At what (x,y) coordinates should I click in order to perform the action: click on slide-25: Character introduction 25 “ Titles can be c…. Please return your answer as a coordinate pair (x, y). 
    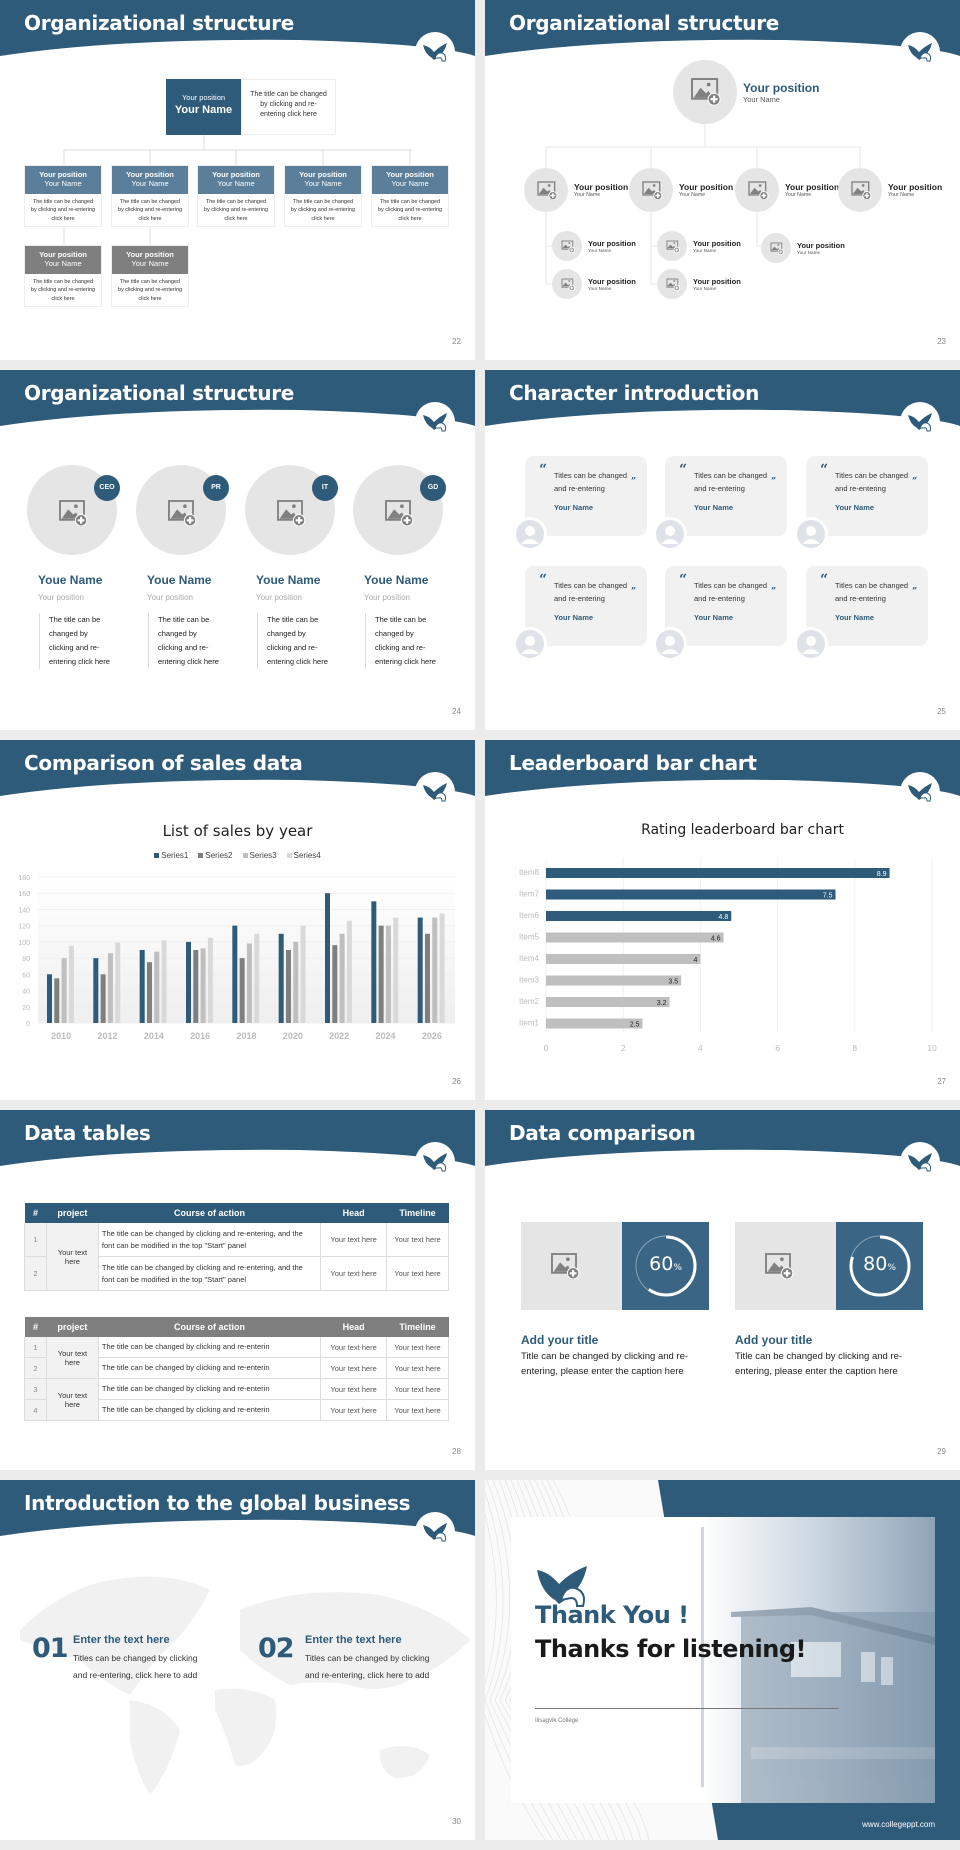
    Looking at the image, I should click on (722, 550).